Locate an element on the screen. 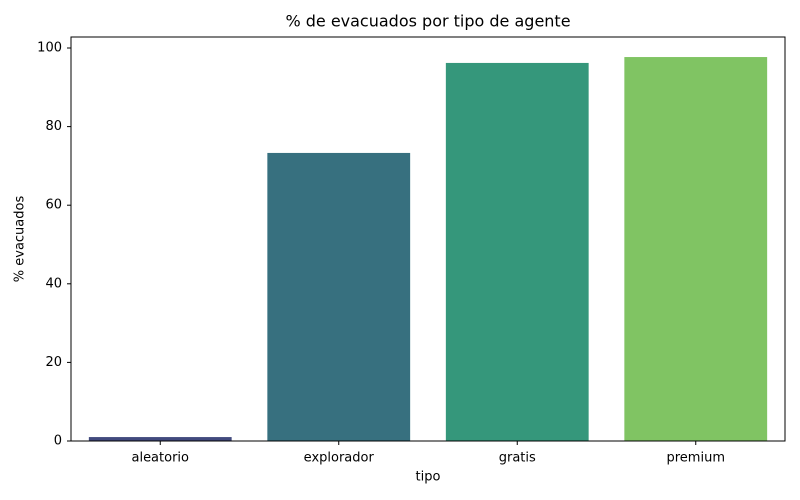 The height and width of the screenshot is (500, 800). y-tick-label: 100 is located at coordinates (49, 48).